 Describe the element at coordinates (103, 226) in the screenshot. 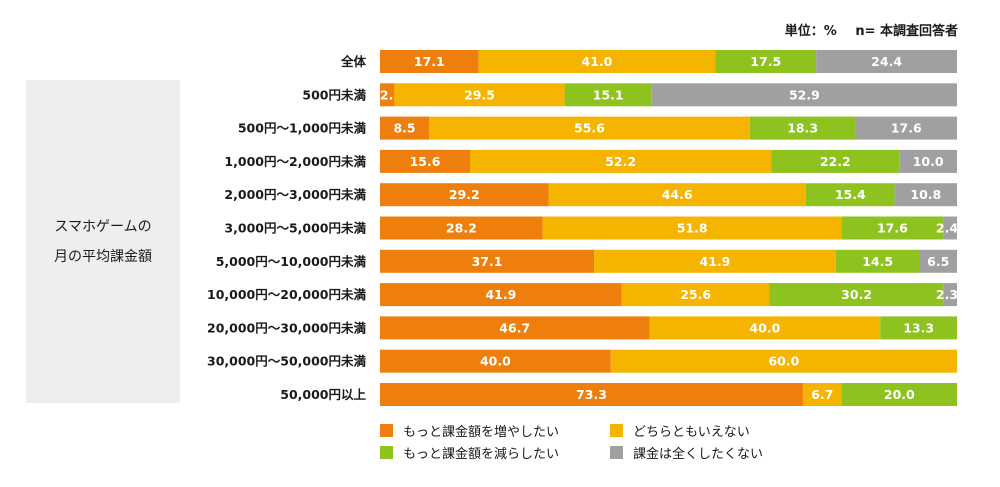

I see `group-label-line1: スマホゲームの` at that location.